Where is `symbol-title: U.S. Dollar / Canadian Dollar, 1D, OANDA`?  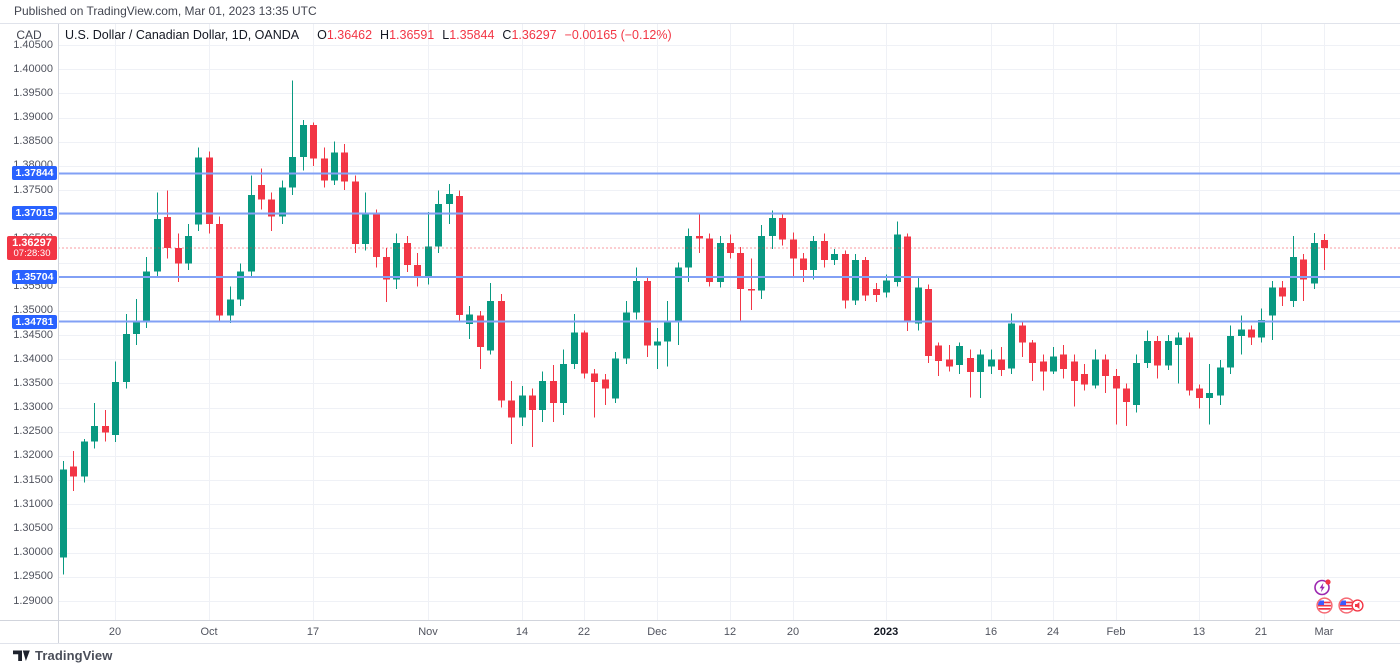
symbol-title: U.S. Dollar / Canadian Dollar, 1D, OANDA is located at coordinates (182, 35).